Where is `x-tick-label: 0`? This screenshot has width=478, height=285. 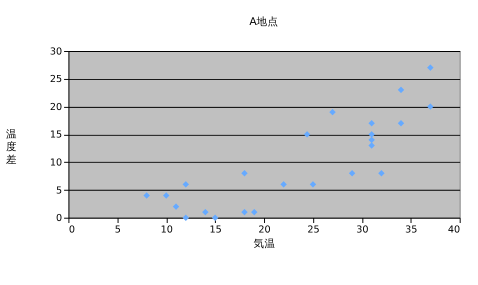 x-tick-label: 0 is located at coordinates (72, 230).